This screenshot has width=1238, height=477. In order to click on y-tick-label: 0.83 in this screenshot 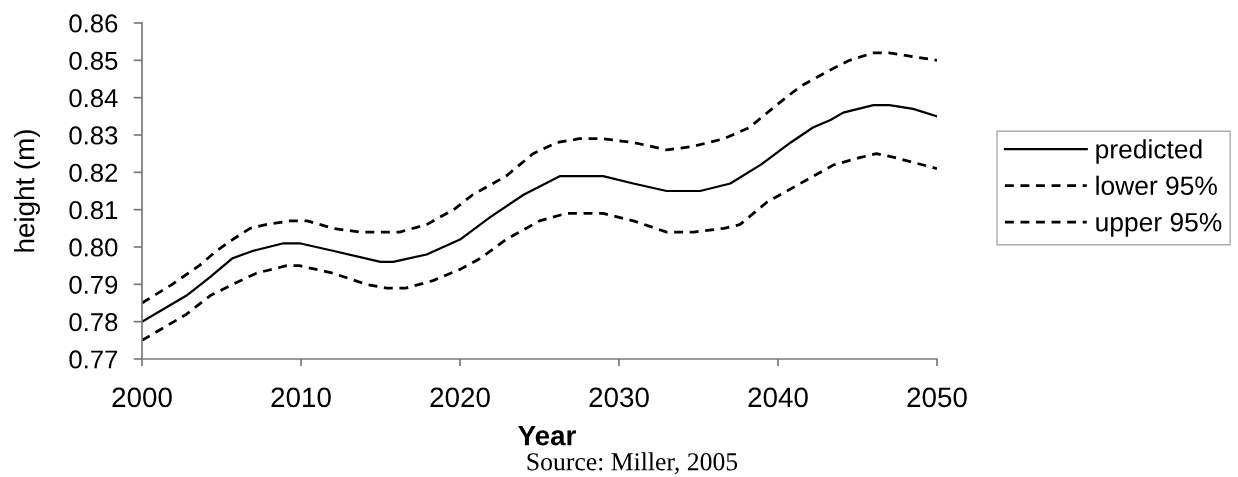, I will do `click(93, 135)`.